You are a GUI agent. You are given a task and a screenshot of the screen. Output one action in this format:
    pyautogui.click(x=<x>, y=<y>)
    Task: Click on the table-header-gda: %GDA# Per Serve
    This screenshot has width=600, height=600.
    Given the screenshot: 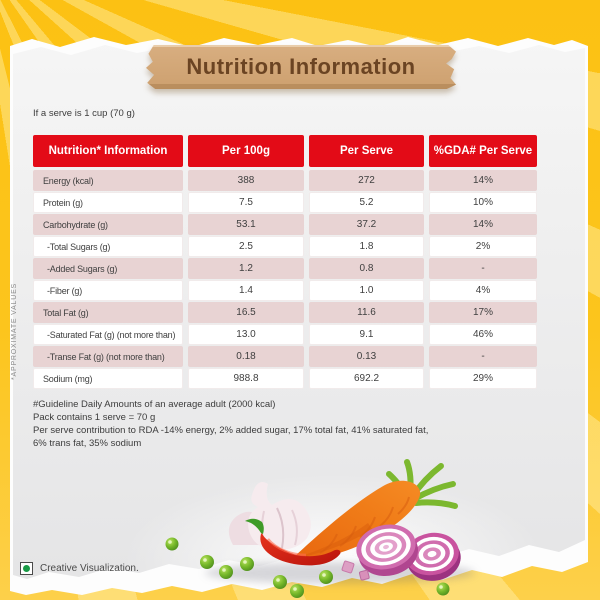 What is the action you would take?
    pyautogui.click(x=483, y=151)
    